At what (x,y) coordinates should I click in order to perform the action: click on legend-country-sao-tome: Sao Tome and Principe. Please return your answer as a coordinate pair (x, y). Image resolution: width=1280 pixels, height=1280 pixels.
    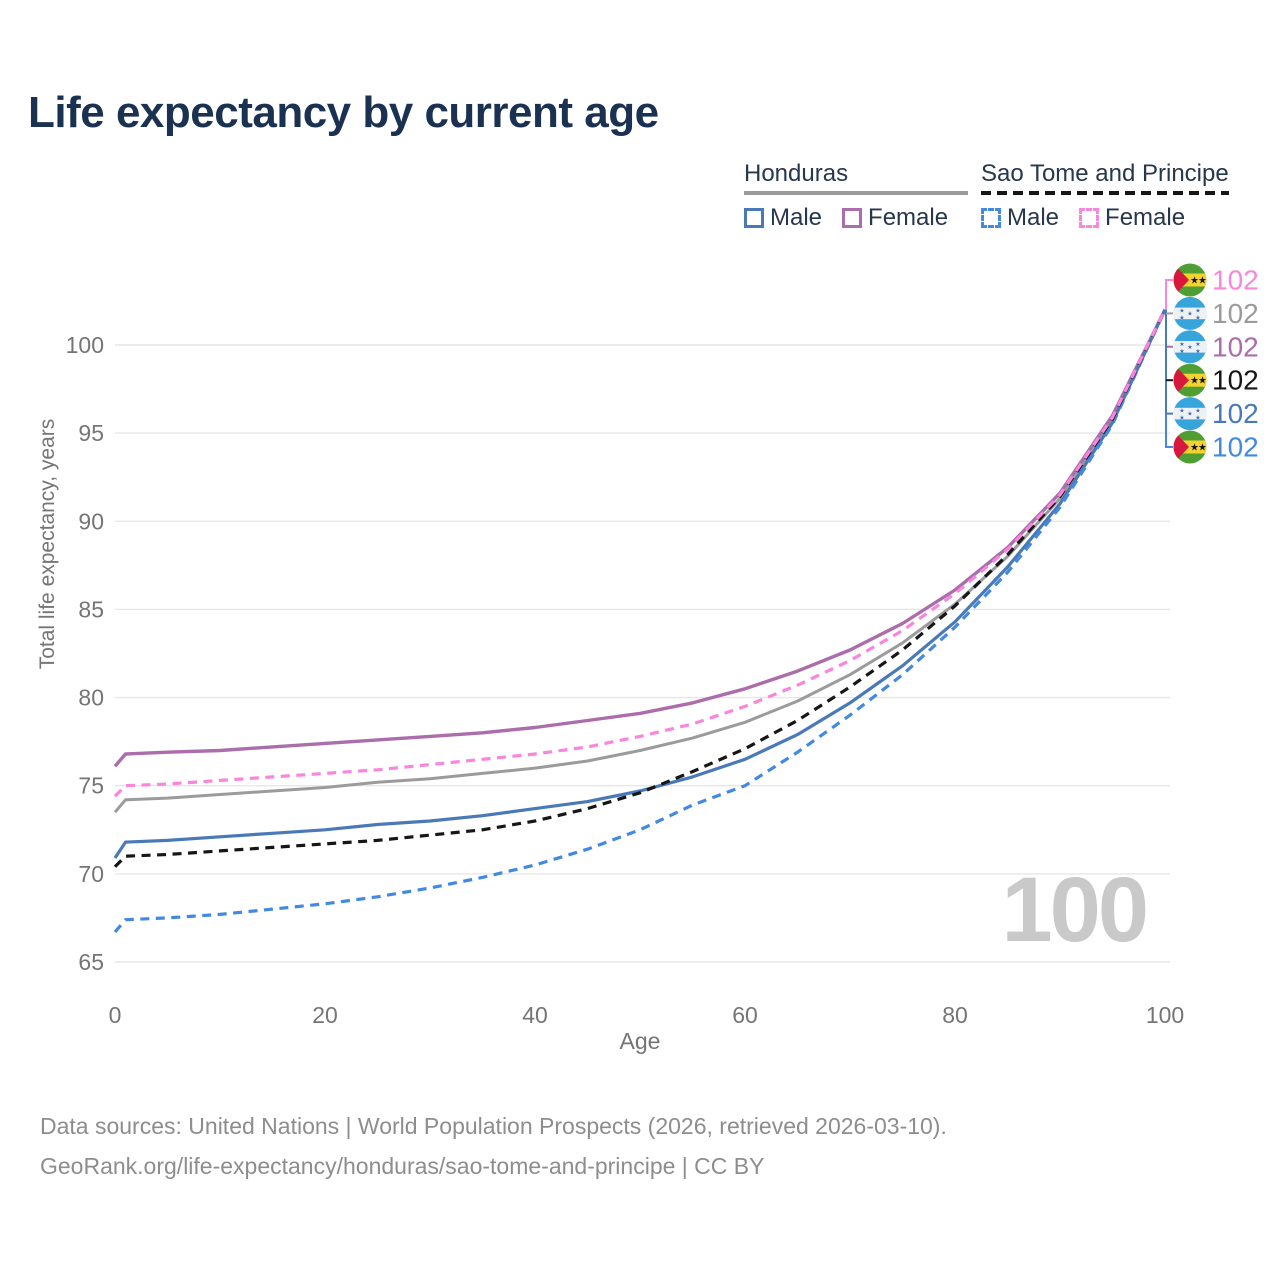
    Looking at the image, I should click on (1105, 173).